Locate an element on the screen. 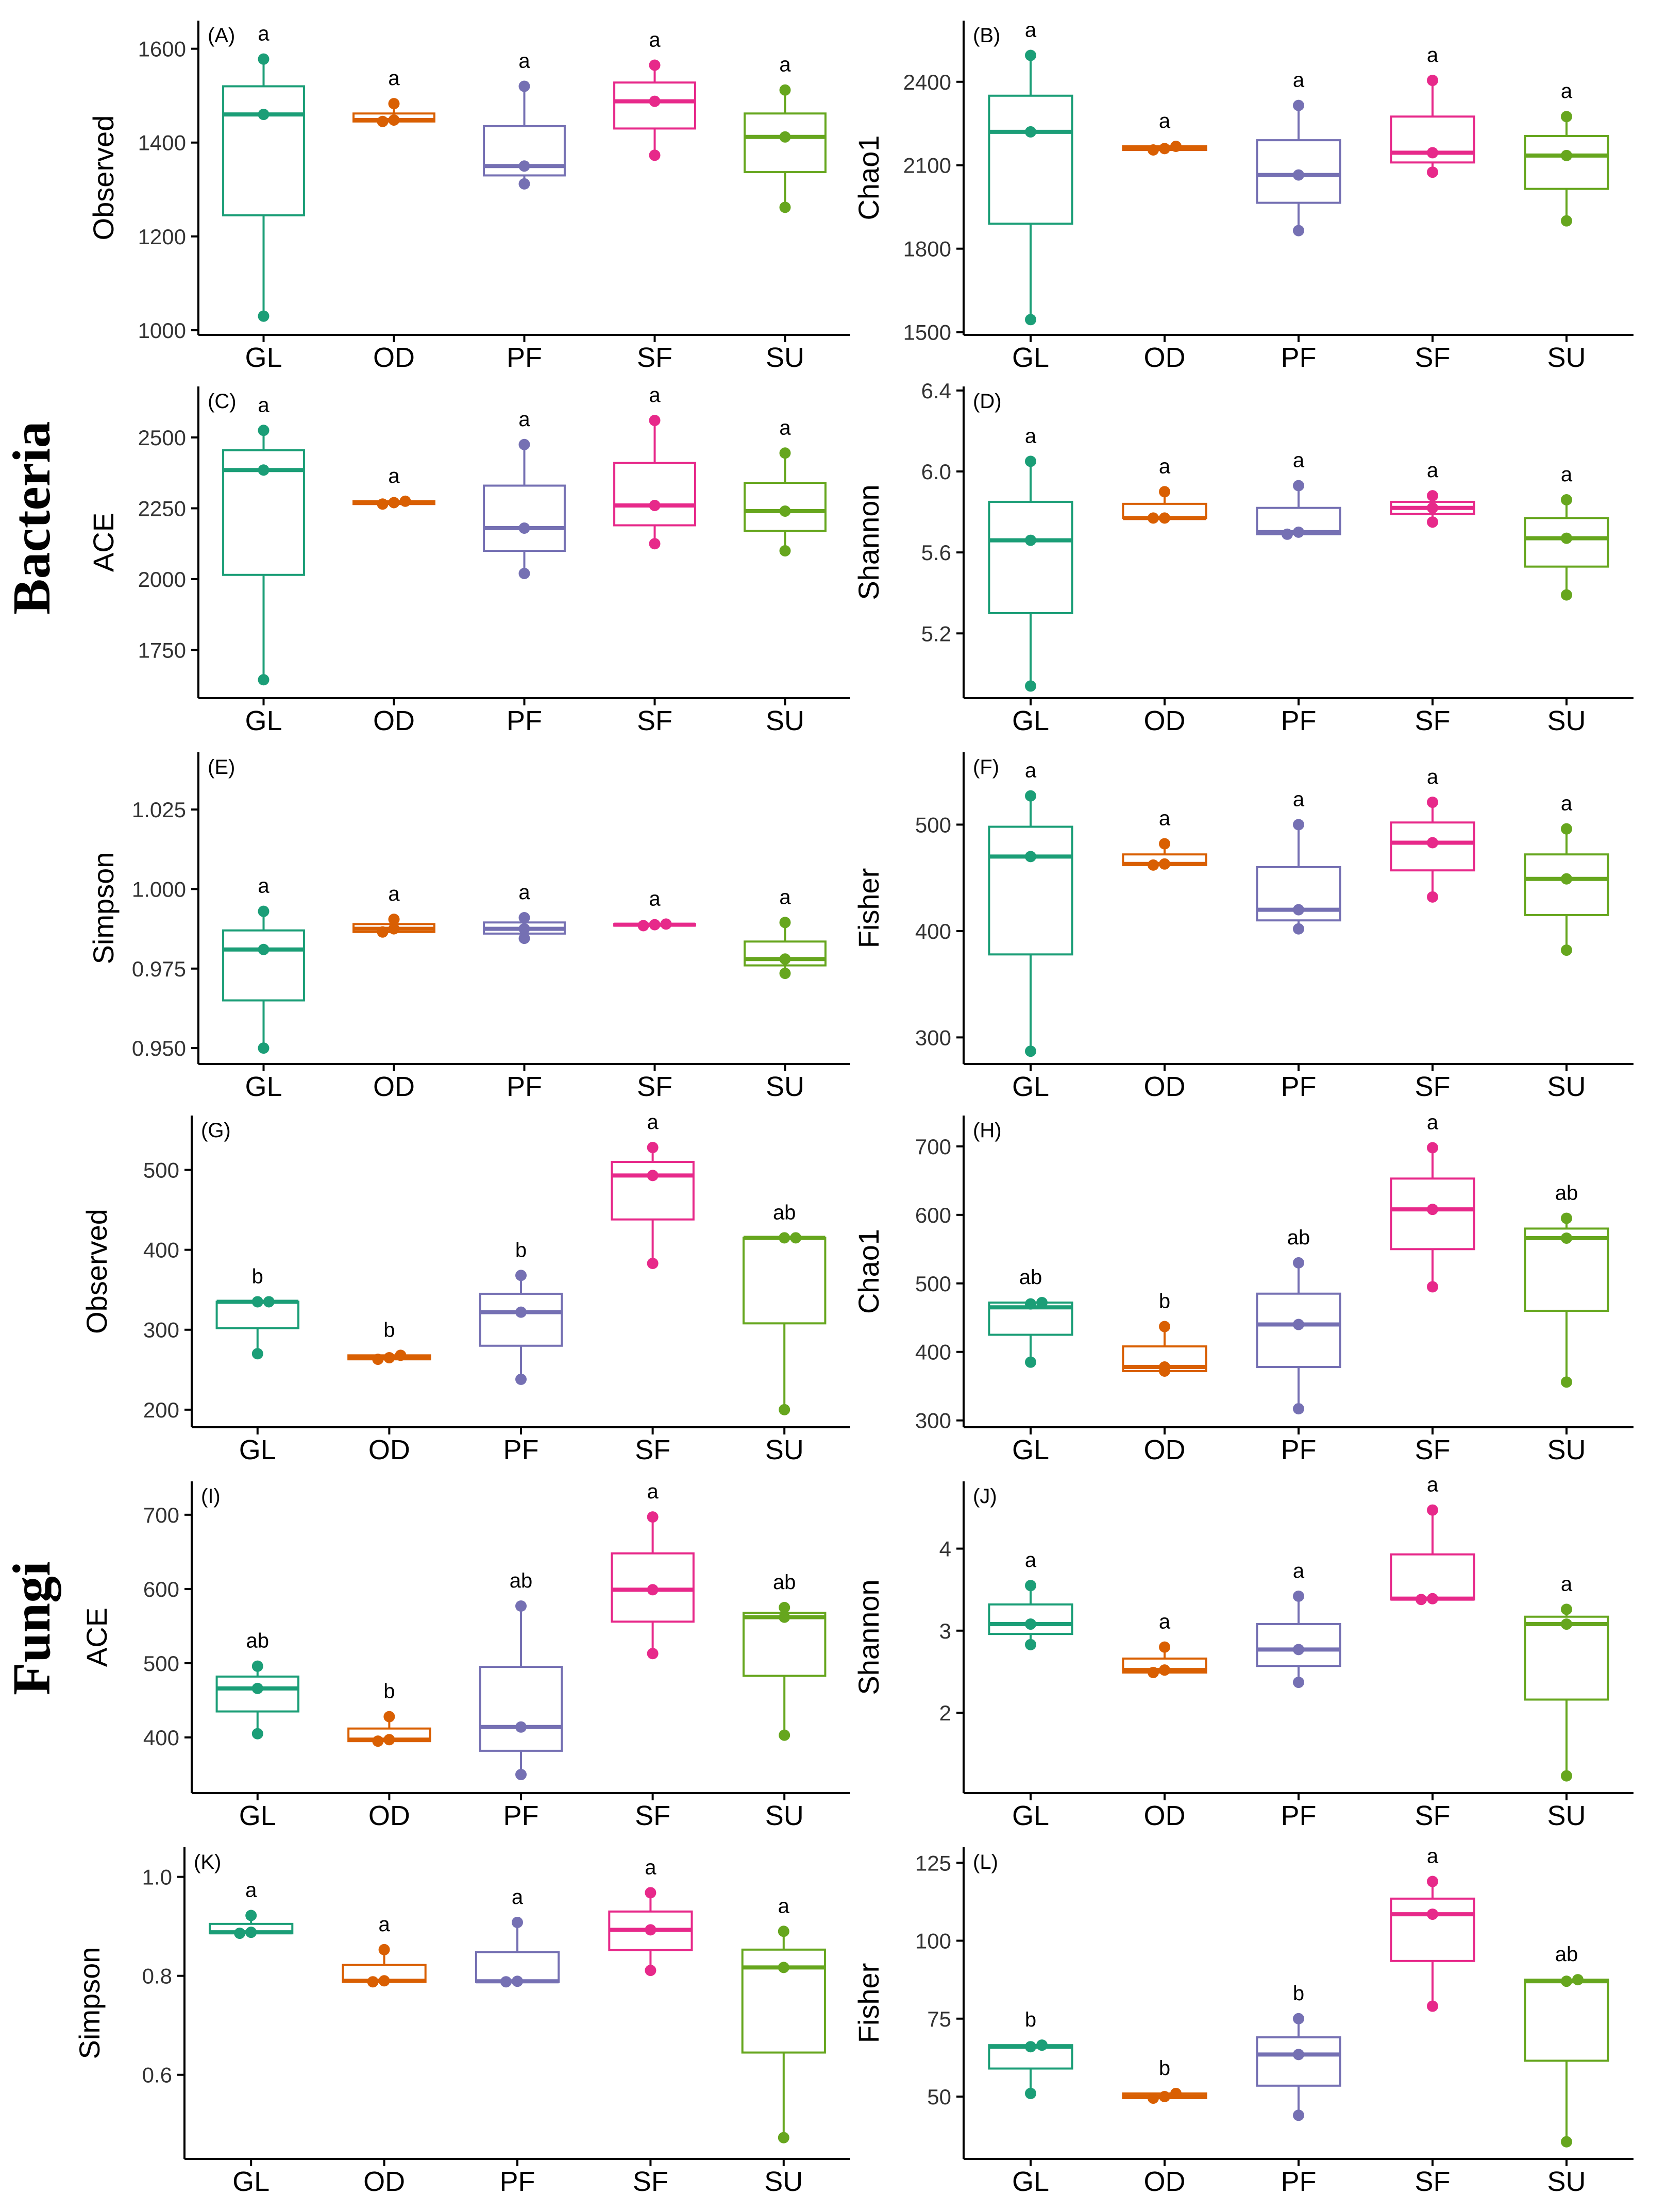 This screenshot has height=2212, width=1667. y-axis-title: Observed is located at coordinates (104, 178).